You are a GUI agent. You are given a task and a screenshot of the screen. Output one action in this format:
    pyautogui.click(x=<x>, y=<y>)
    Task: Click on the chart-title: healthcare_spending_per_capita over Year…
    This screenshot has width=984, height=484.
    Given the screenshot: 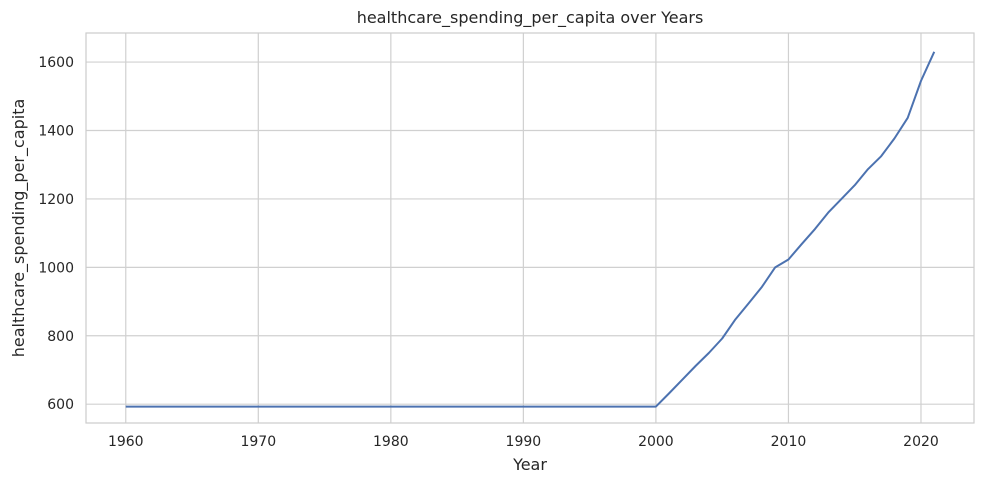 What is the action you would take?
    pyautogui.click(x=530, y=18)
    